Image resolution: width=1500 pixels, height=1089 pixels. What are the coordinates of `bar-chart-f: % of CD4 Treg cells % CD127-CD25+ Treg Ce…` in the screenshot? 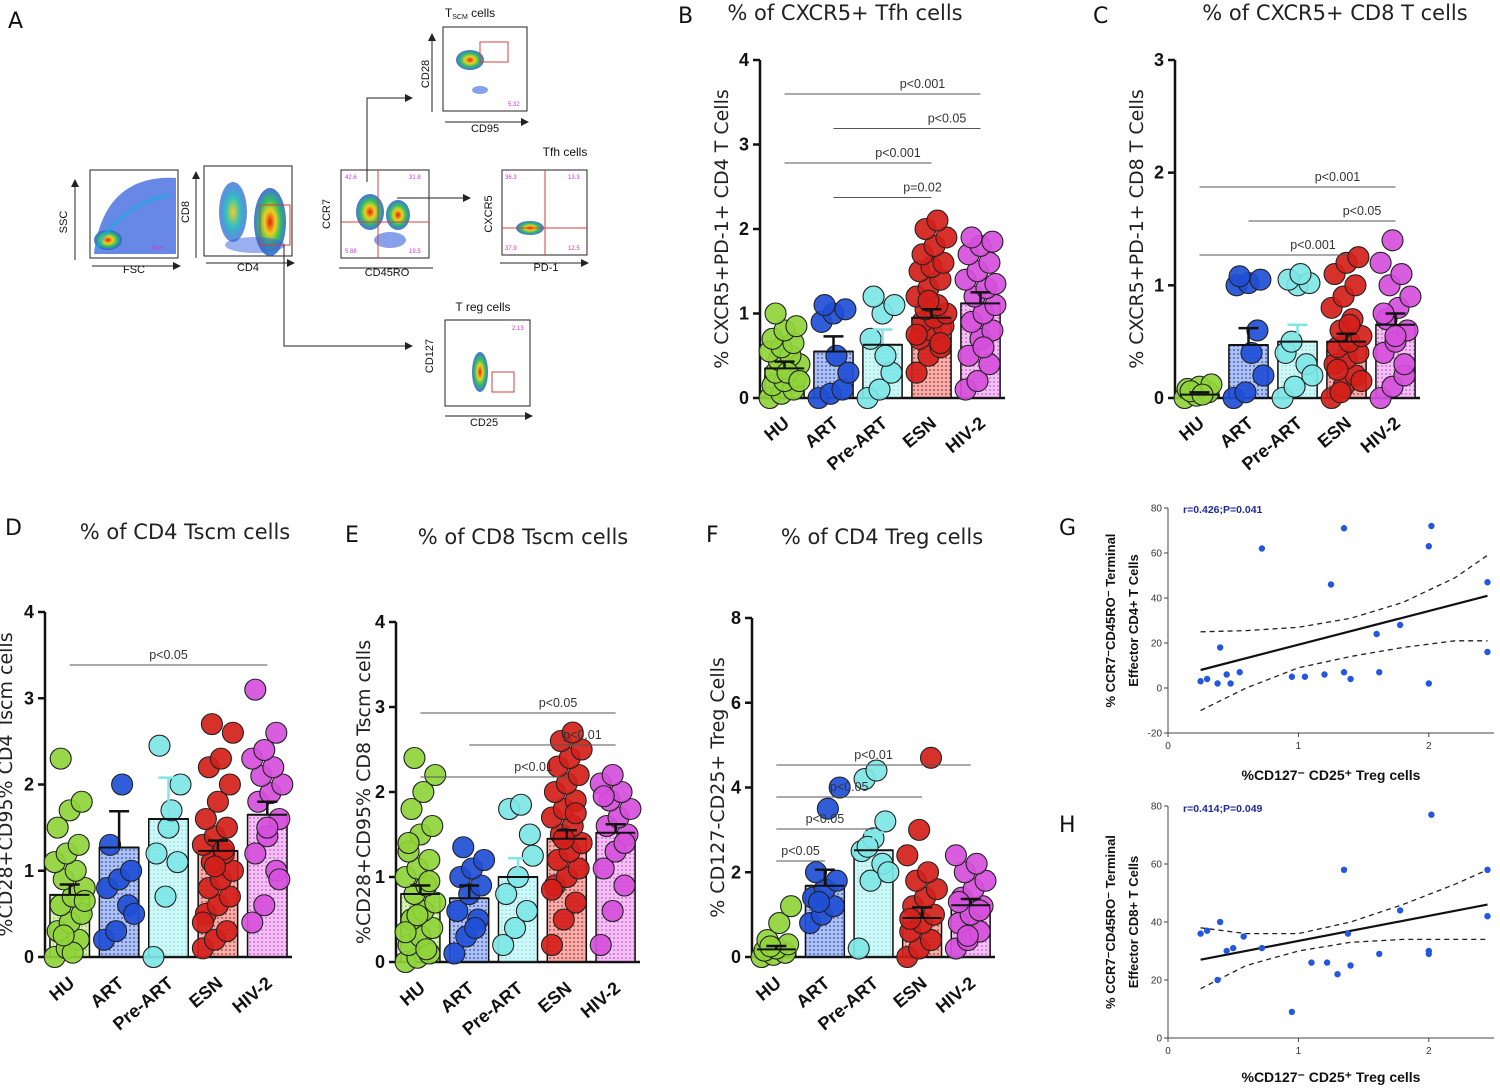 It's located at (852, 779).